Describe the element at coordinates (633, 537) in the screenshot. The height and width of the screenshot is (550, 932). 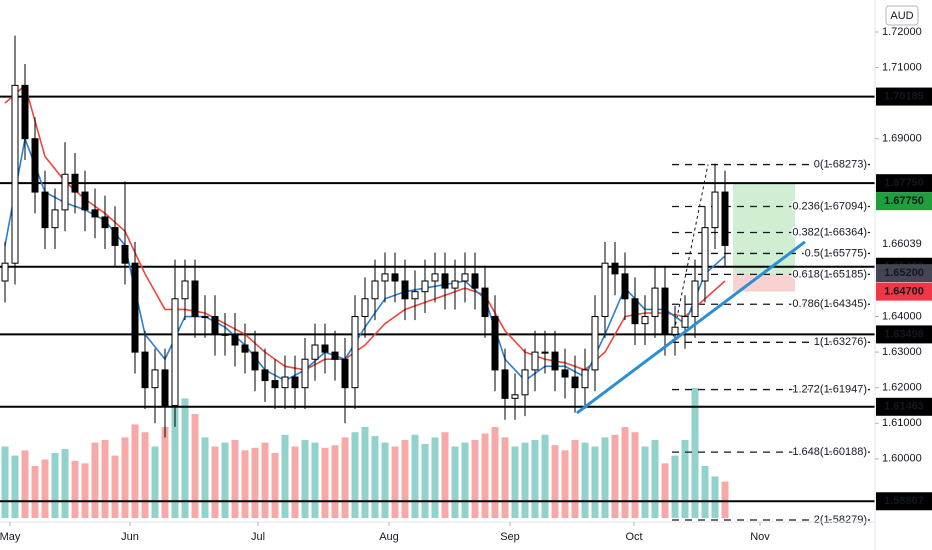
I see `x-tick-label: Oct` at that location.